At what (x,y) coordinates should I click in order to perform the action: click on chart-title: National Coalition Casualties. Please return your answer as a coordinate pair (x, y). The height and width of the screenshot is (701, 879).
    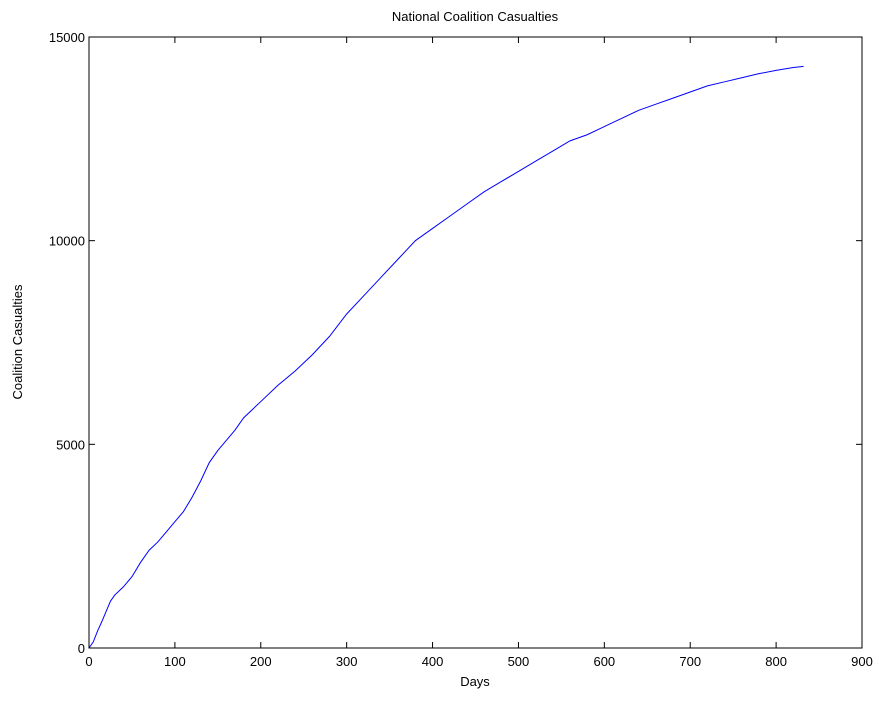
    Looking at the image, I should click on (475, 16).